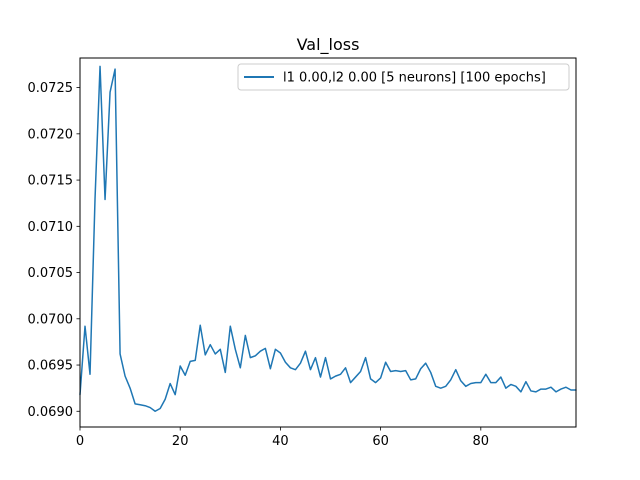 The image size is (640, 480). Describe the element at coordinates (51, 319) in the screenshot. I see `y-tick-label: 0.0700` at that location.